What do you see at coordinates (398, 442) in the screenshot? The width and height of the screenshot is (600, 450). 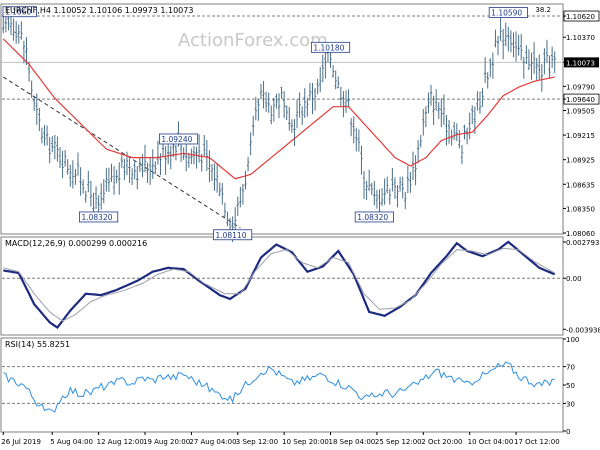 I see `x-tick-label: 25 Sep 12:00` at bounding box center [398, 442].